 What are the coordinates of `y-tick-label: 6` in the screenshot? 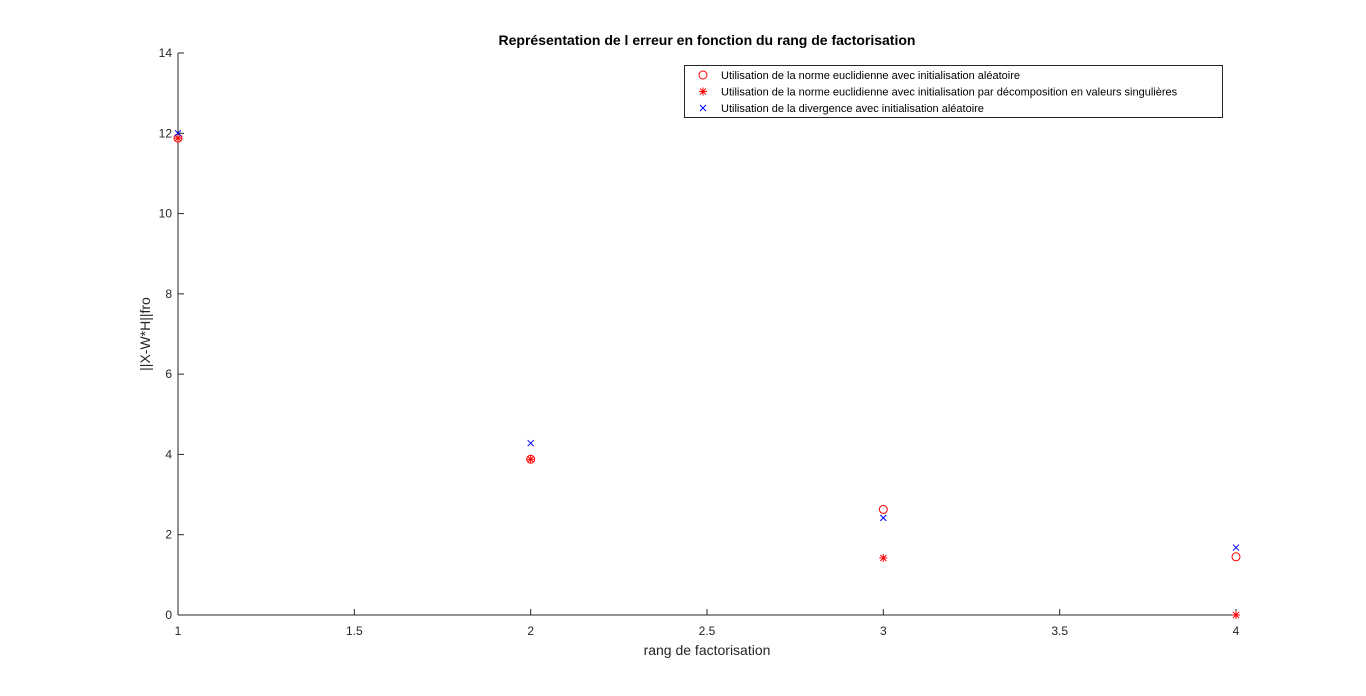 It's located at (168, 374).